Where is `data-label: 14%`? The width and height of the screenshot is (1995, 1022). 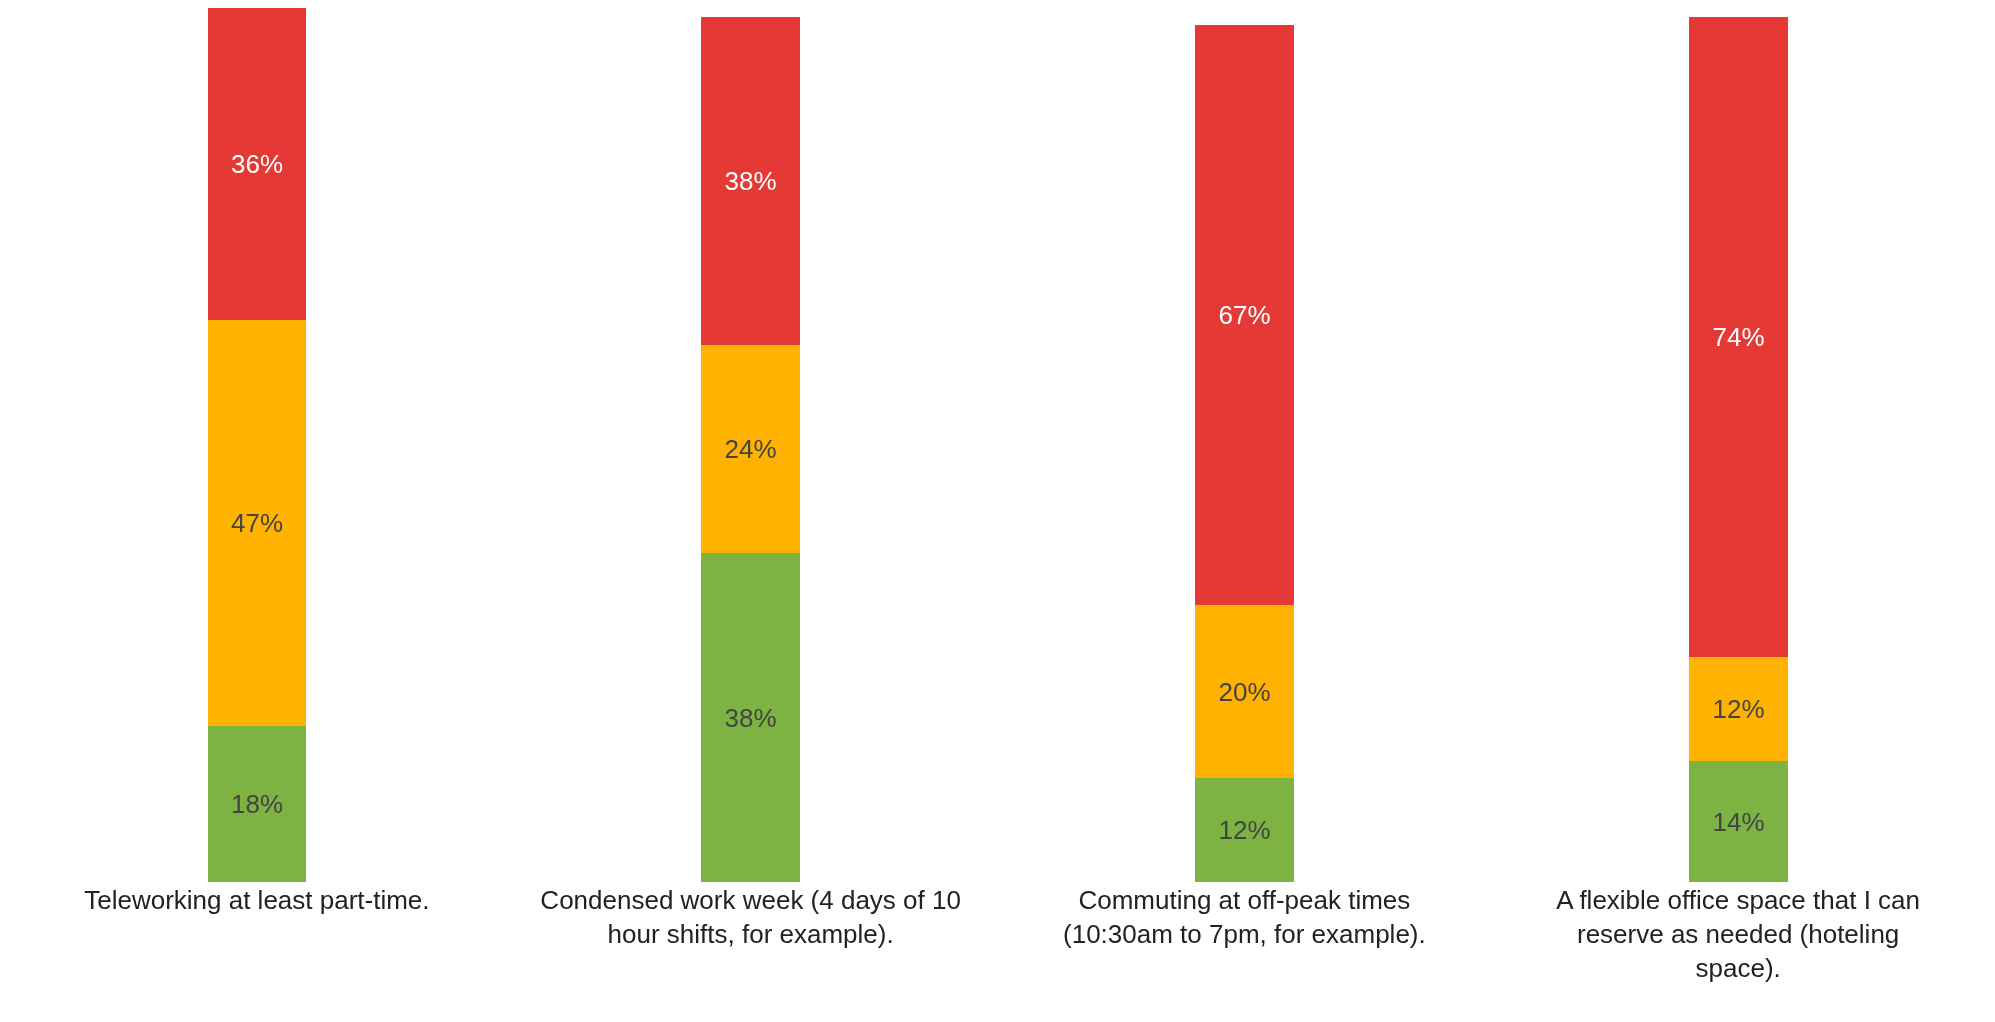
data-label: 14% is located at coordinates (1738, 821).